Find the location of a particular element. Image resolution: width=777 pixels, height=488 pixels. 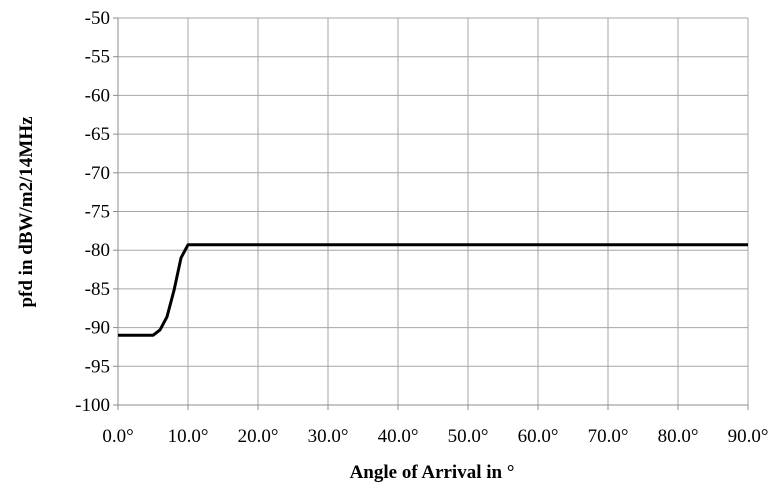

x-tick-label: 50.0° is located at coordinates (468, 436).